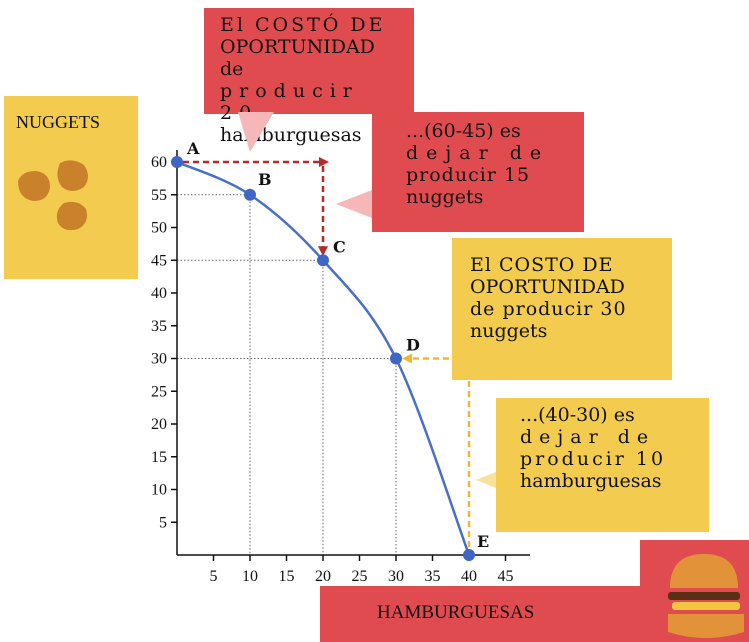  What do you see at coordinates (706, 596) in the screenshot?
I see `hamburger-icon` at bounding box center [706, 596].